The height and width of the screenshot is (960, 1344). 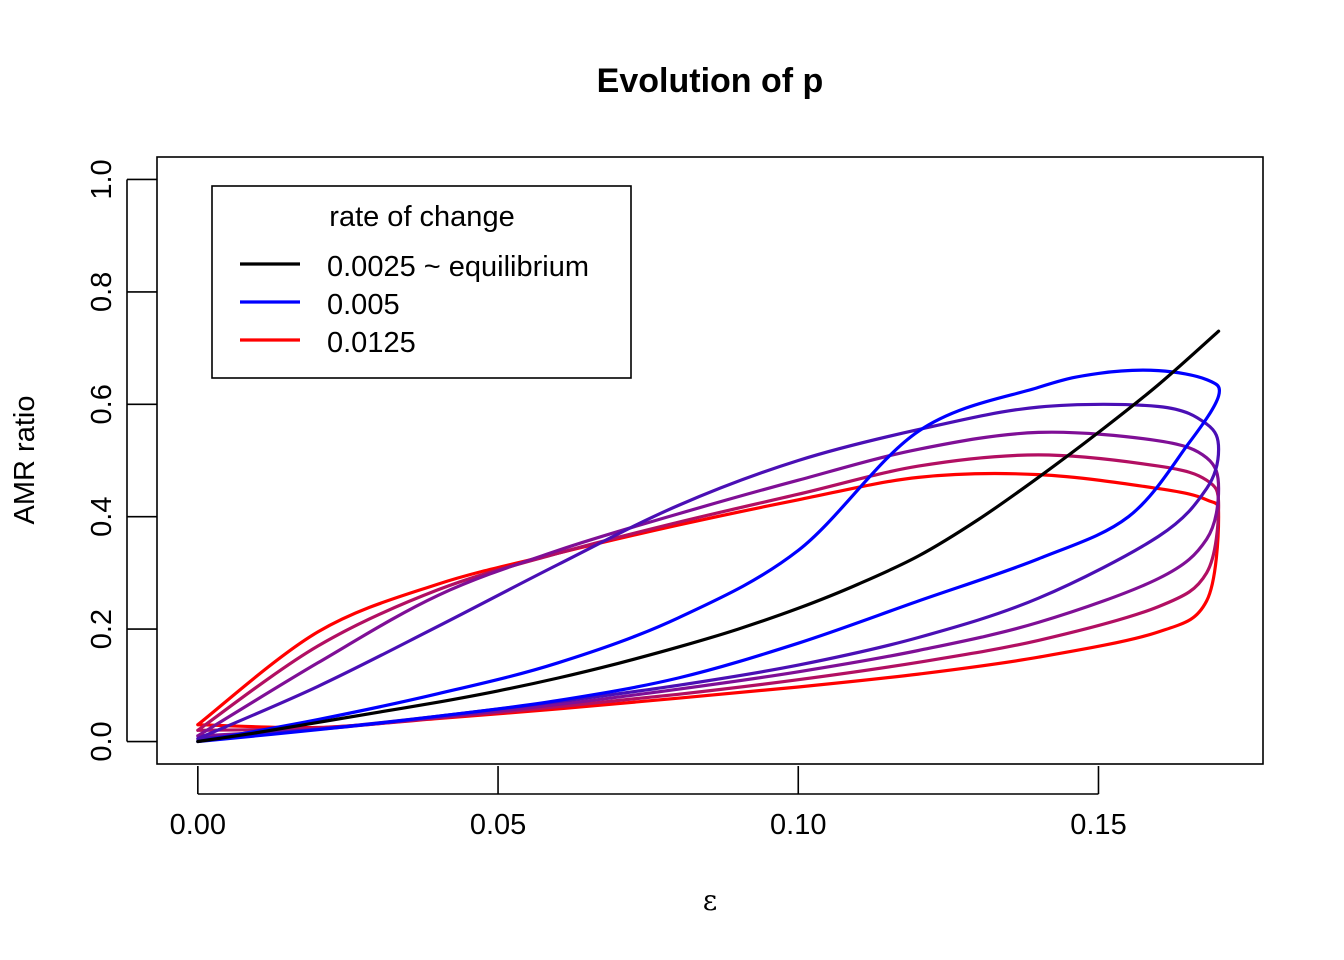 What do you see at coordinates (421, 217) in the screenshot?
I see `legend-title: rate of change` at bounding box center [421, 217].